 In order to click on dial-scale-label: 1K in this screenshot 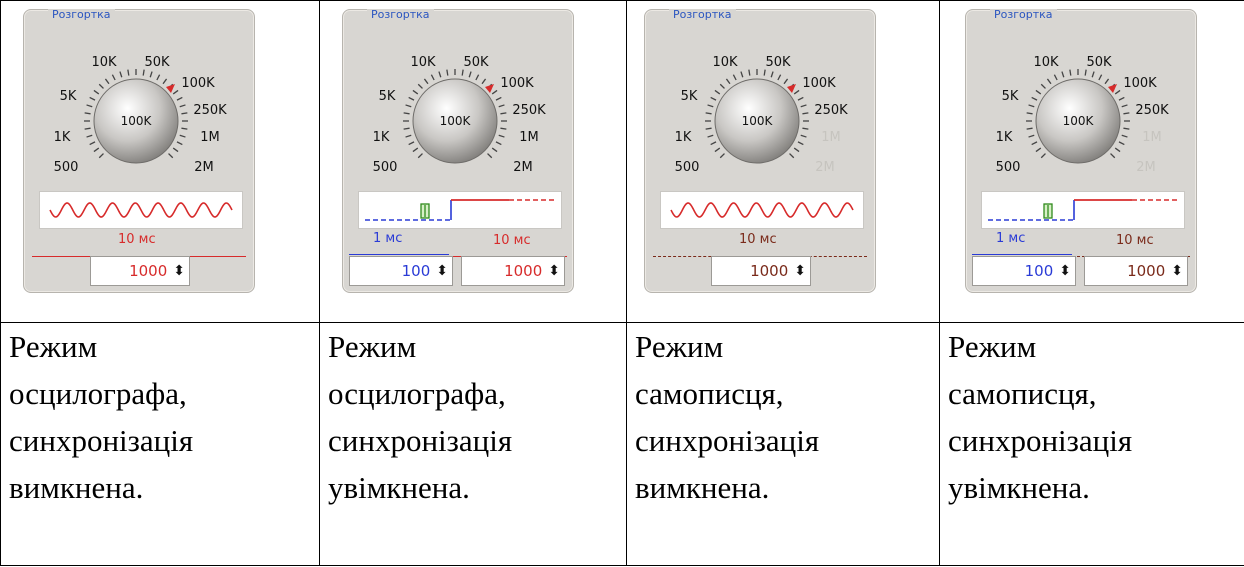, I will do `click(381, 137)`.